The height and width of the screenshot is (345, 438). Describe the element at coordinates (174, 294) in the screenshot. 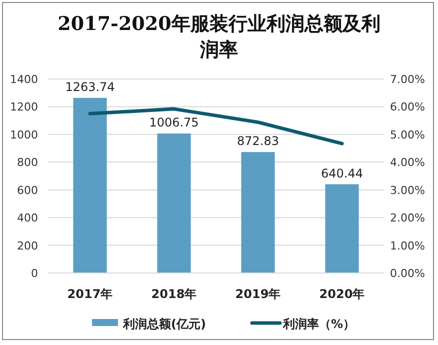

I see `x-tick-label: 2018年` at that location.